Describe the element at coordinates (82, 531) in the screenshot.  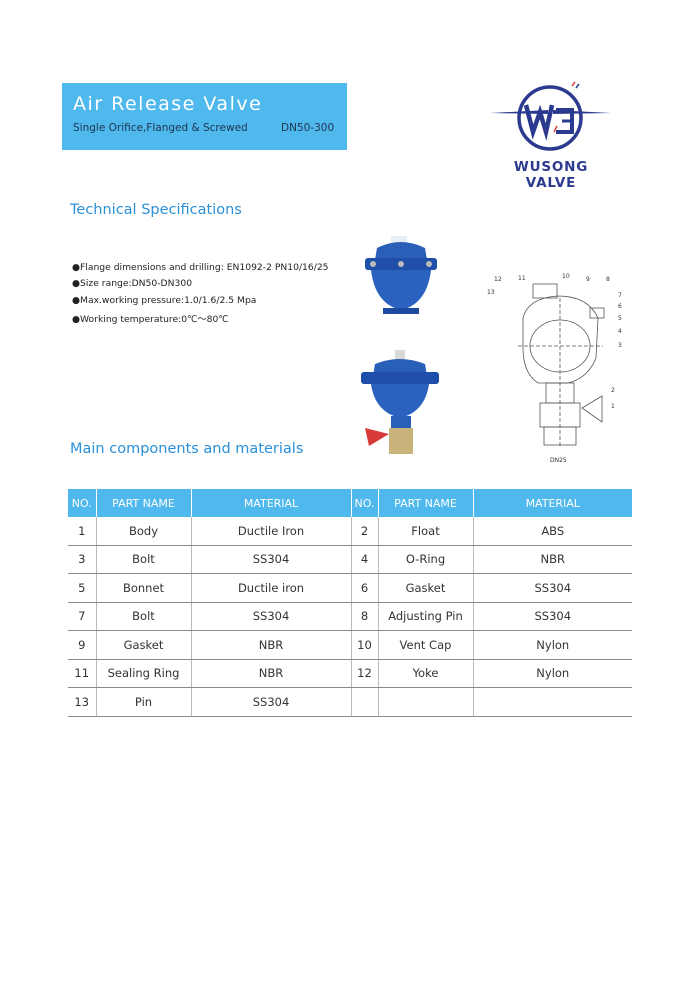
I see `table-cell: 1` at that location.